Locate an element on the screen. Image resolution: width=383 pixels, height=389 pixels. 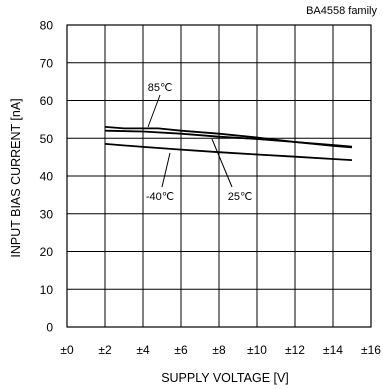
y-tick-label: 50 is located at coordinates (47, 139).